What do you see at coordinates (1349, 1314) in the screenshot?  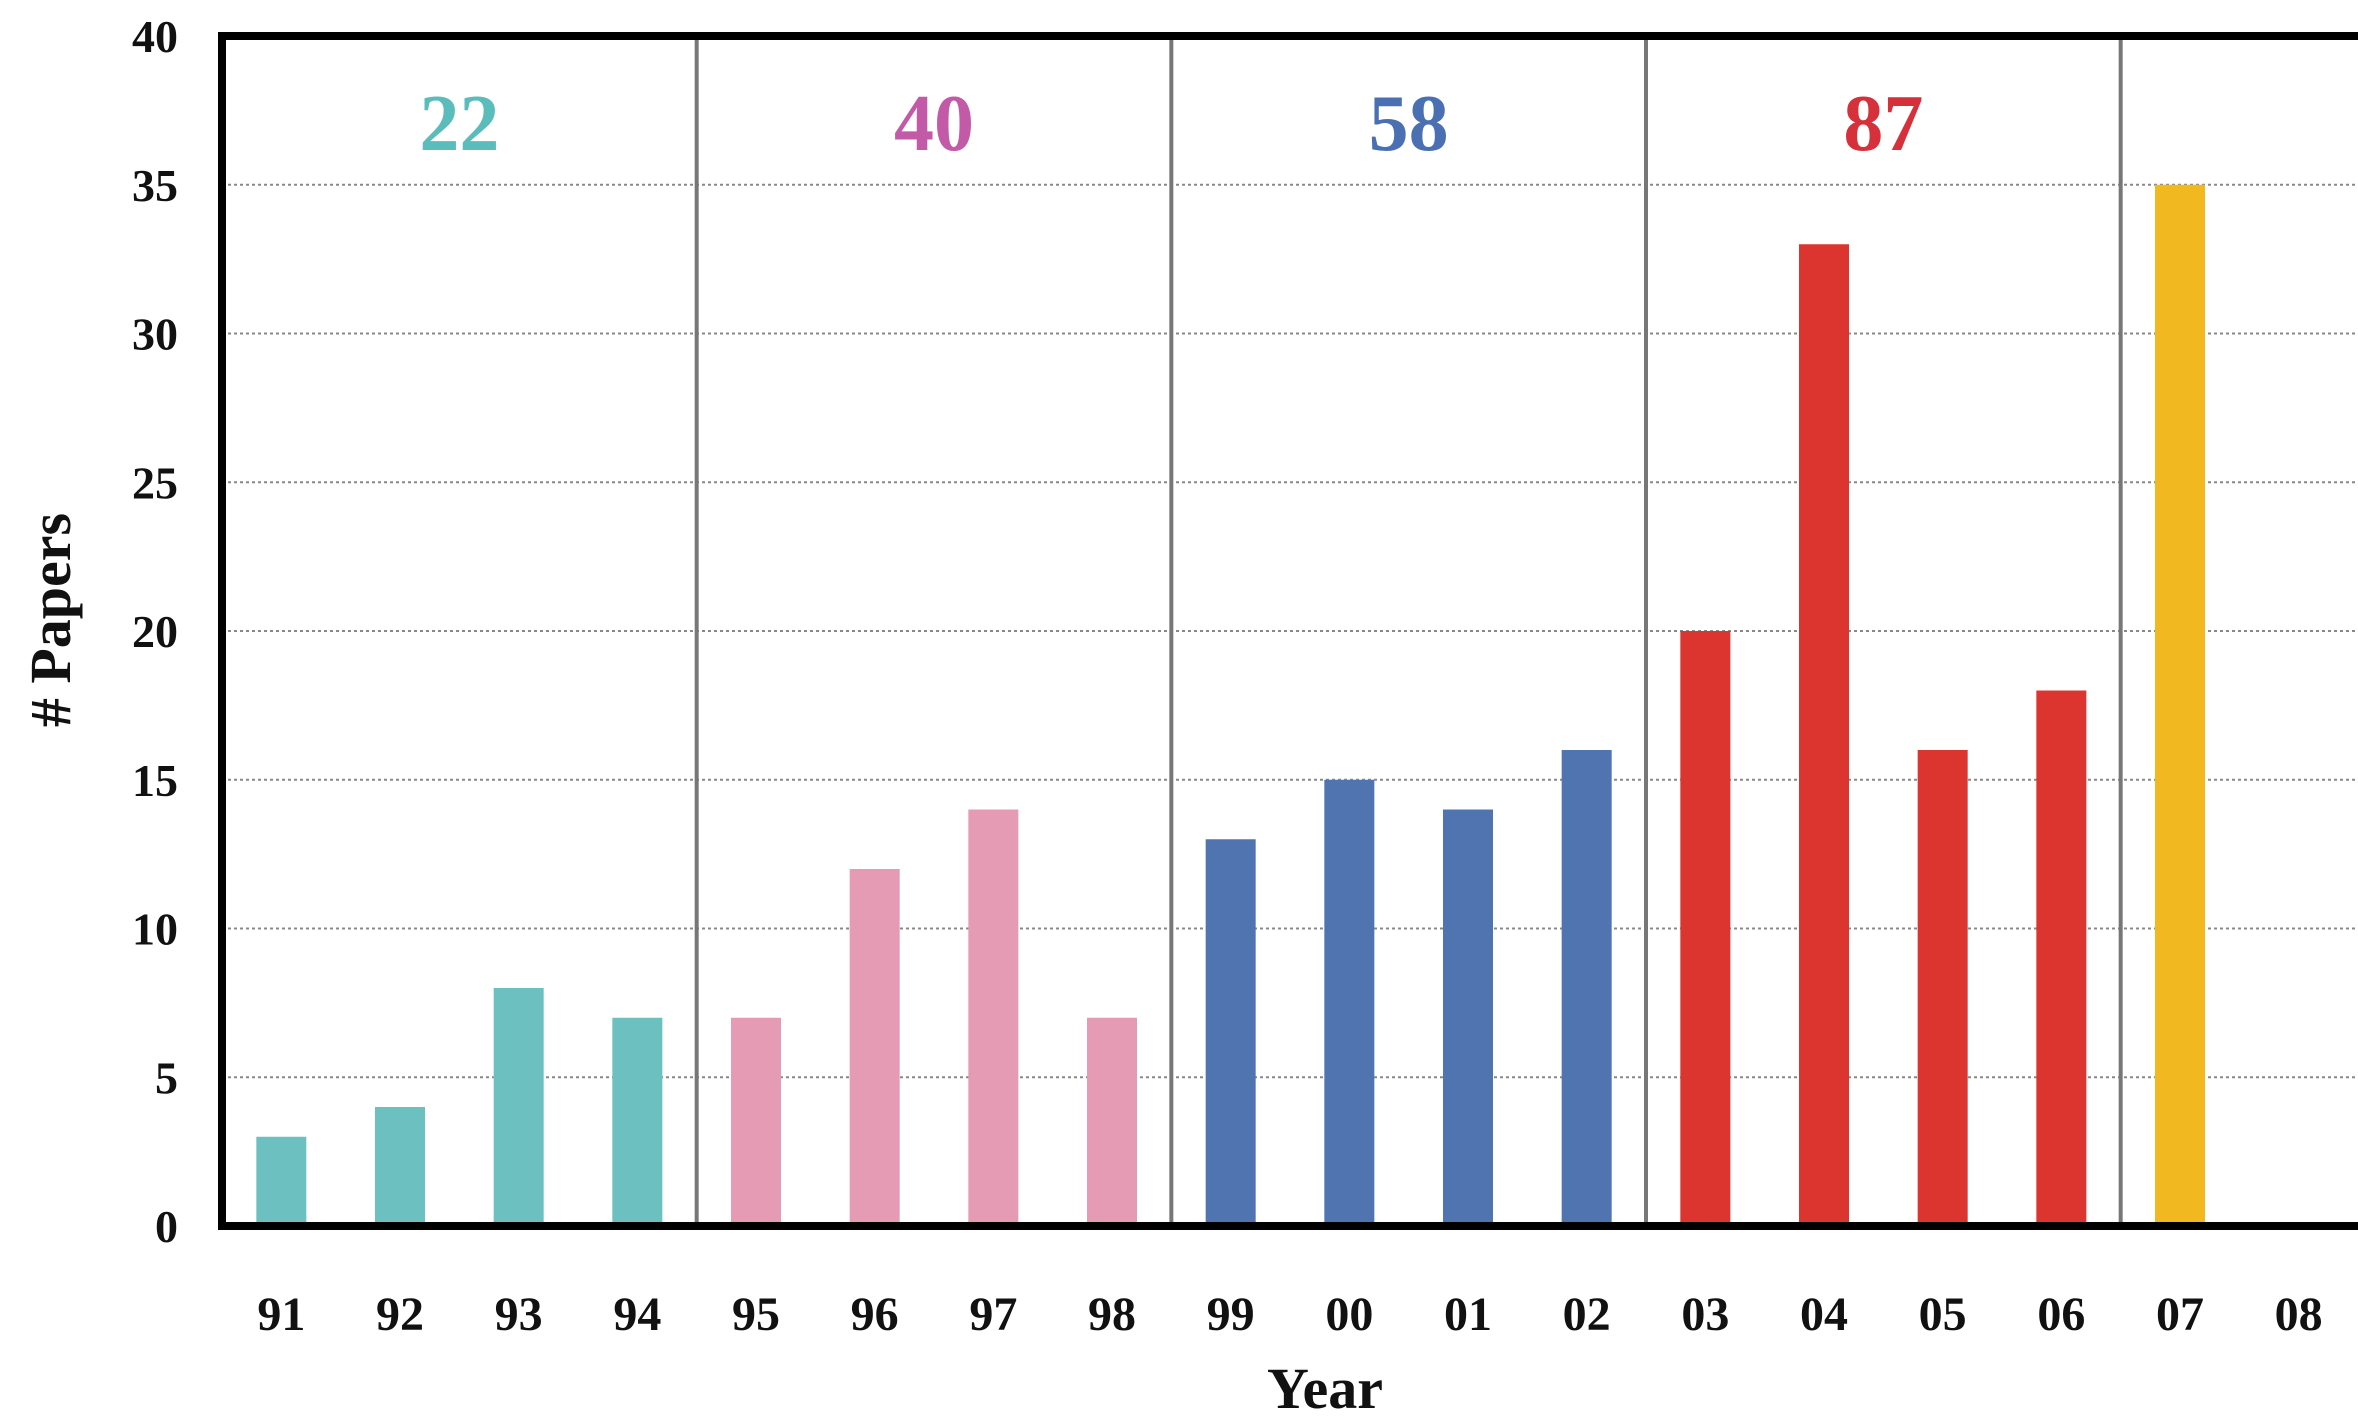 I see `x-tick-label: 00` at bounding box center [1349, 1314].